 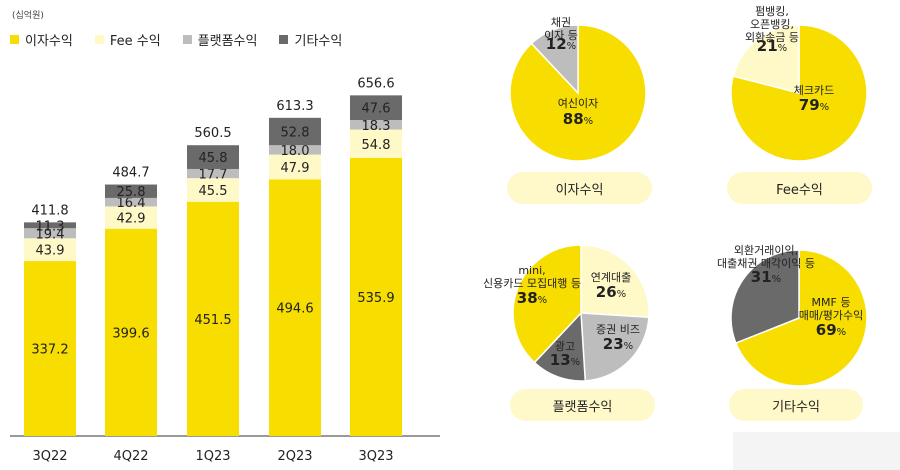 I want to click on pie-slice-label: 증권 비즈, so click(x=618, y=329).